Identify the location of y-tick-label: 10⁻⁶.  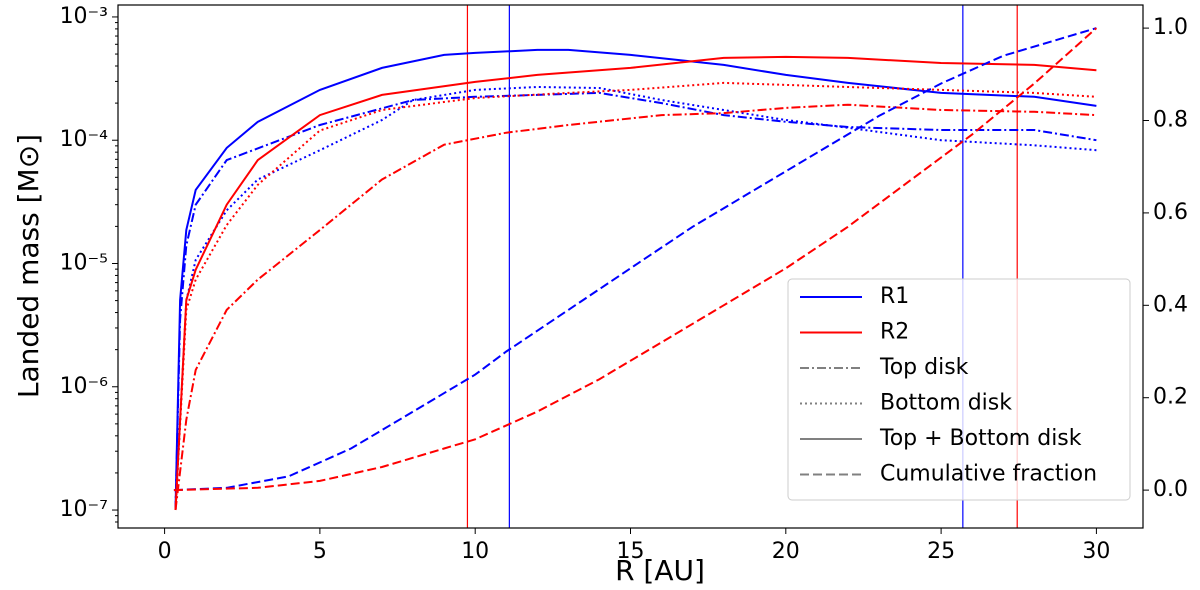
(84, 386).